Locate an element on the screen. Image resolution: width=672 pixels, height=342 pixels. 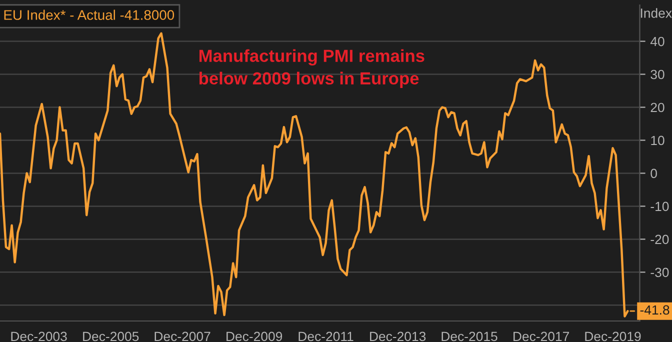
x-tick-label: Dec-2019 is located at coordinates (613, 337).